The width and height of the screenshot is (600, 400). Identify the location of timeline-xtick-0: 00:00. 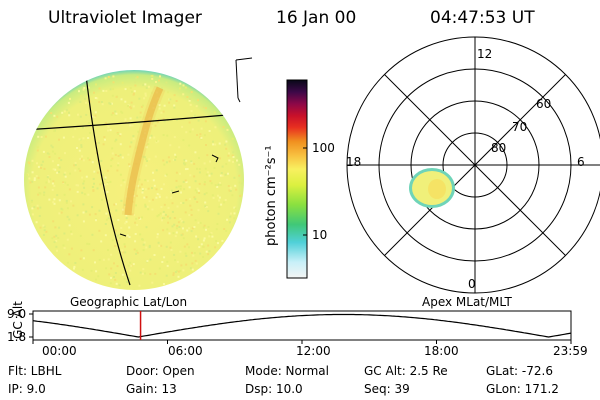
(59, 351).